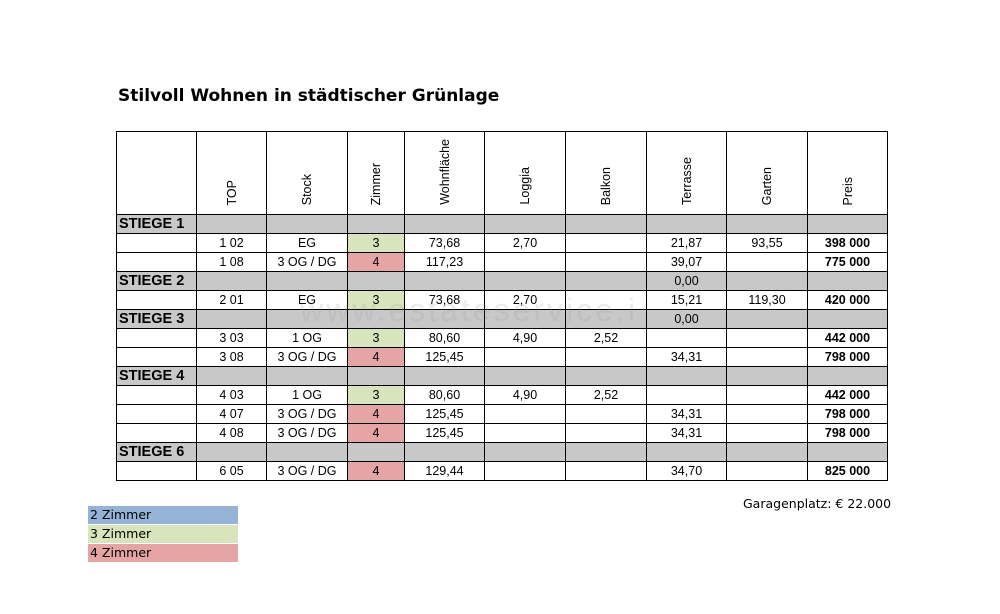 Image resolution: width=1000 pixels, height=614 pixels. What do you see at coordinates (163, 553) in the screenshot?
I see `legend-4-zimmer: 4 Zimmer` at bounding box center [163, 553].